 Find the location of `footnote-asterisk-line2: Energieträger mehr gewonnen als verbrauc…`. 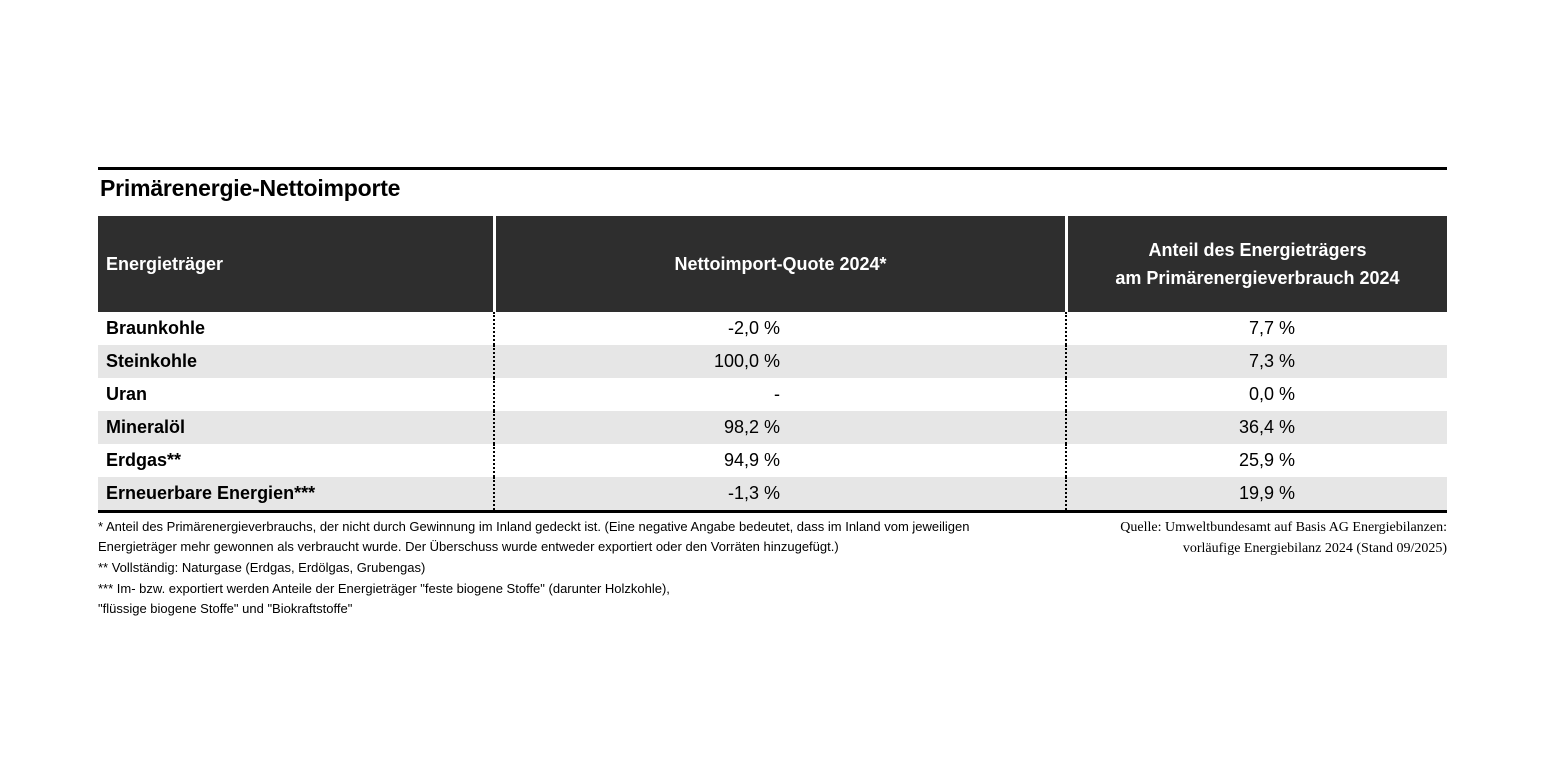

footnote-asterisk-line2: Energieträger mehr gewonnen als verbrauc… is located at coordinates (468, 546).